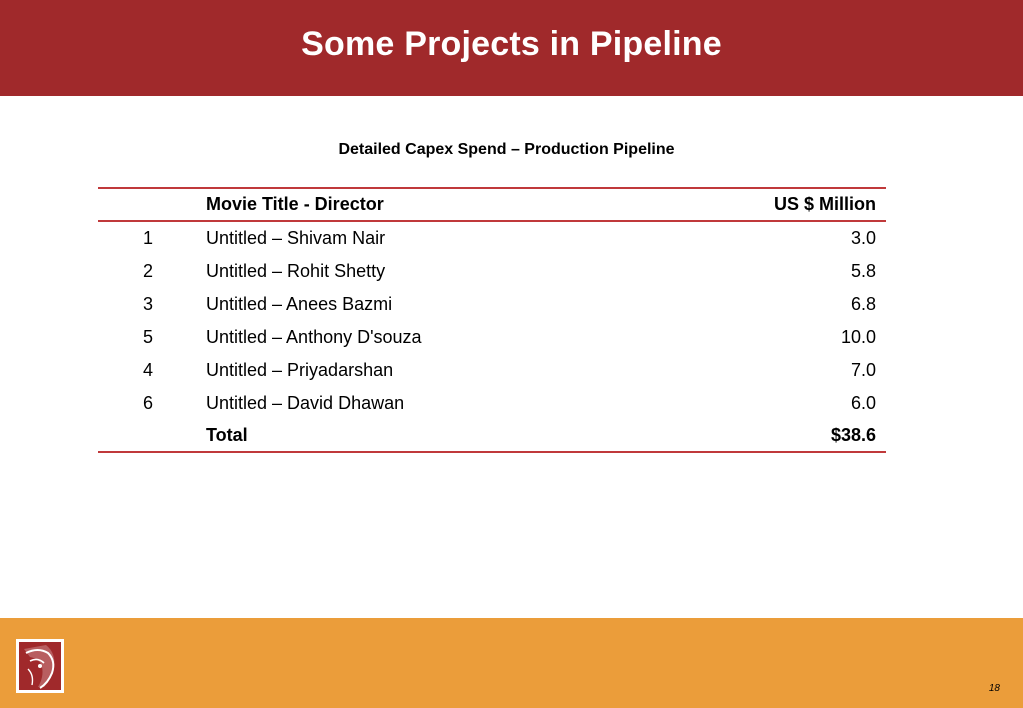 This screenshot has width=1023, height=708. Describe the element at coordinates (492, 271) in the screenshot. I see `table-row: 2 Untitled – Rohit Shetty 5.8` at that location.